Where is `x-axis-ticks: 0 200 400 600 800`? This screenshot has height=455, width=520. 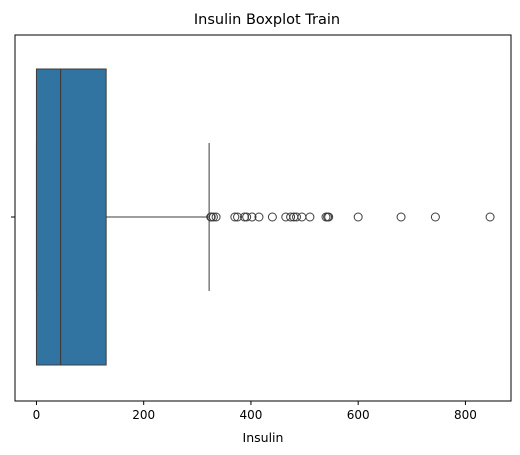
x-axis-ticks: 0 200 400 600 800 is located at coordinates (255, 411).